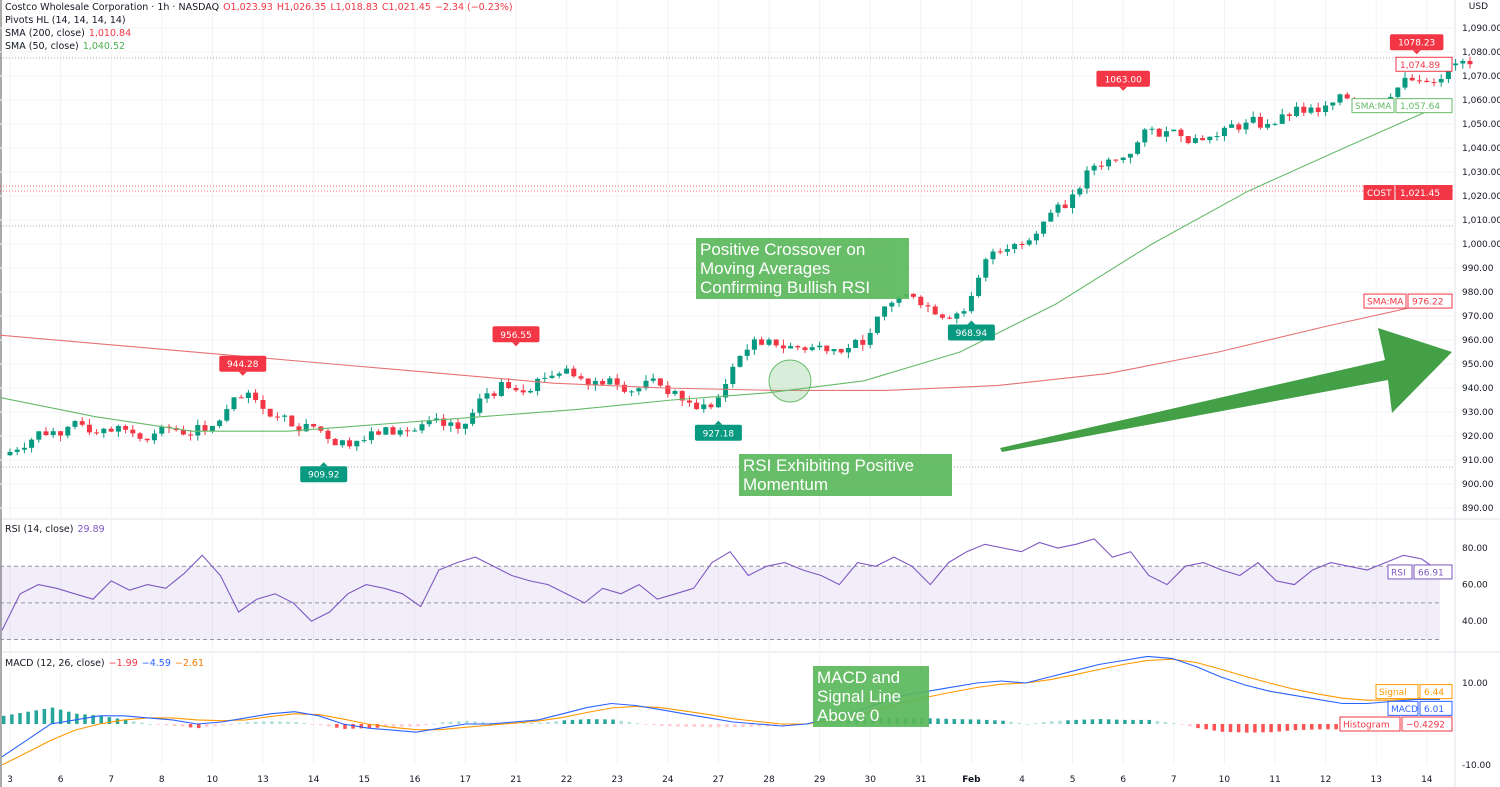 Image resolution: width=1500 pixels, height=787 pixels. I want to click on x-tick-label: 24, so click(668, 780).